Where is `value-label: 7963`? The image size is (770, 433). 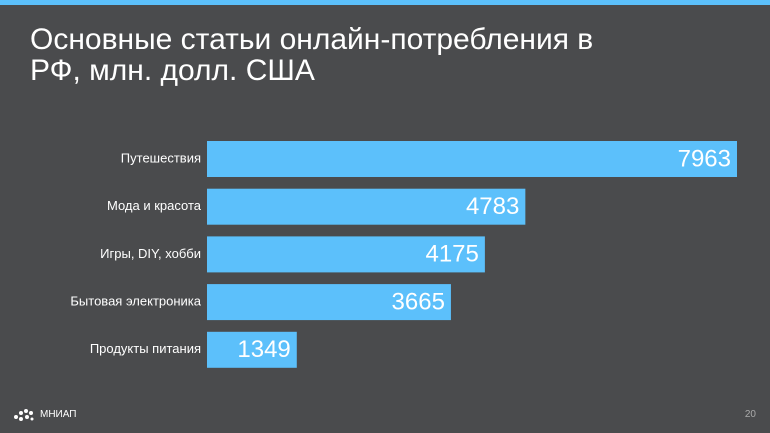
value-label: 7963 is located at coordinates (704, 158).